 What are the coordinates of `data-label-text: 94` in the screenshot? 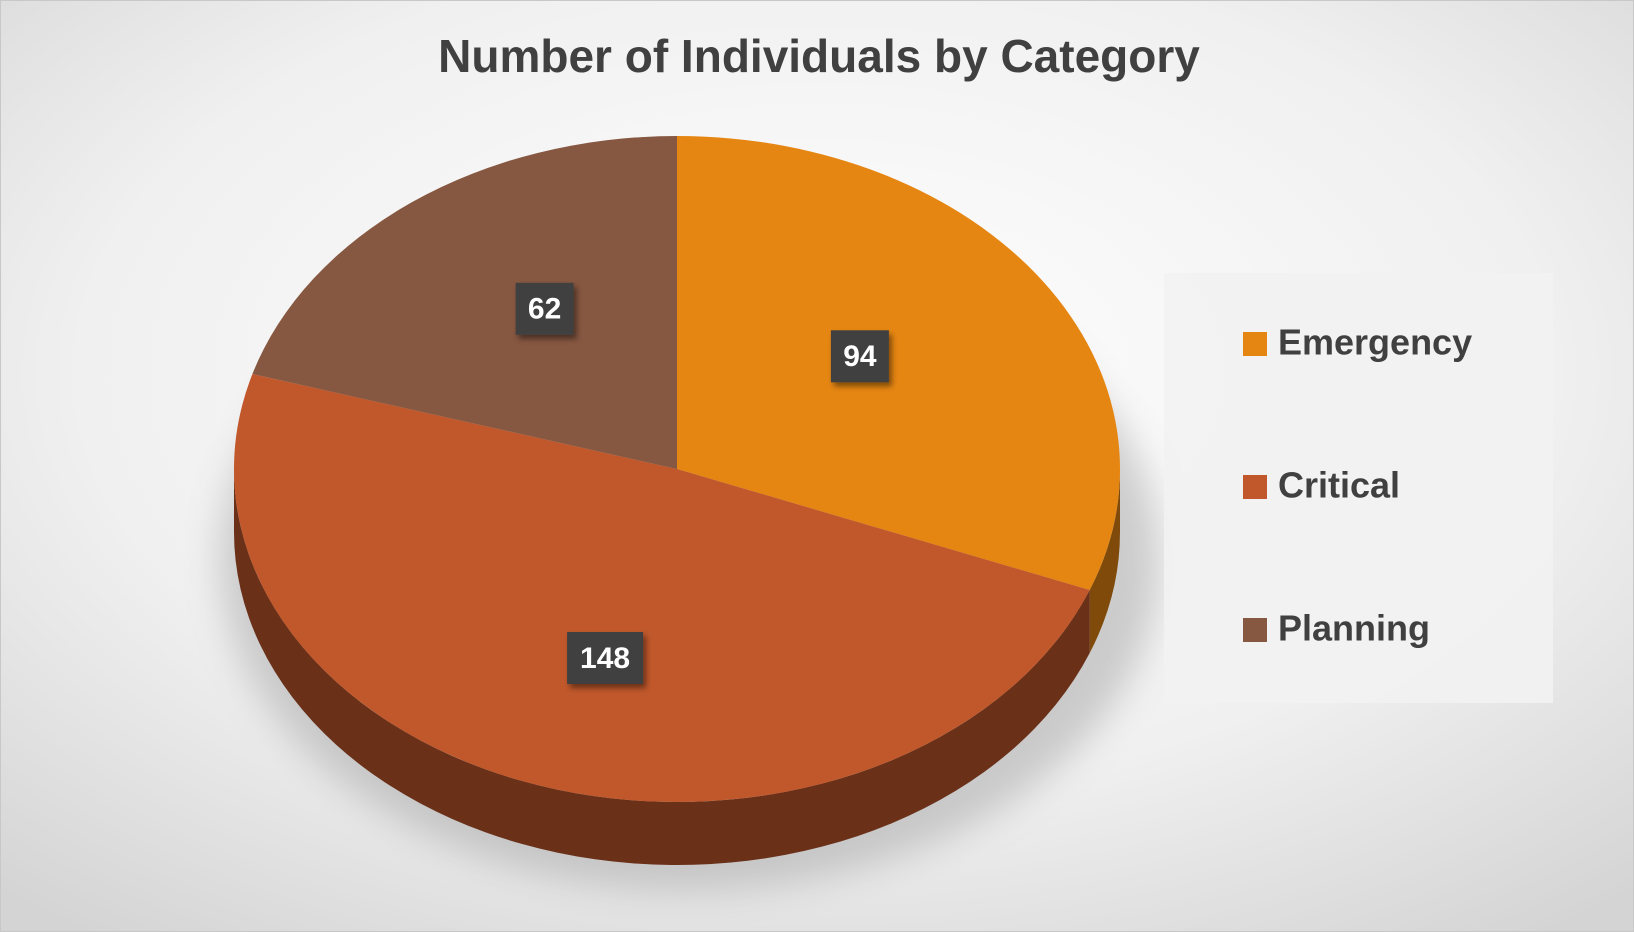 It's located at (860, 356).